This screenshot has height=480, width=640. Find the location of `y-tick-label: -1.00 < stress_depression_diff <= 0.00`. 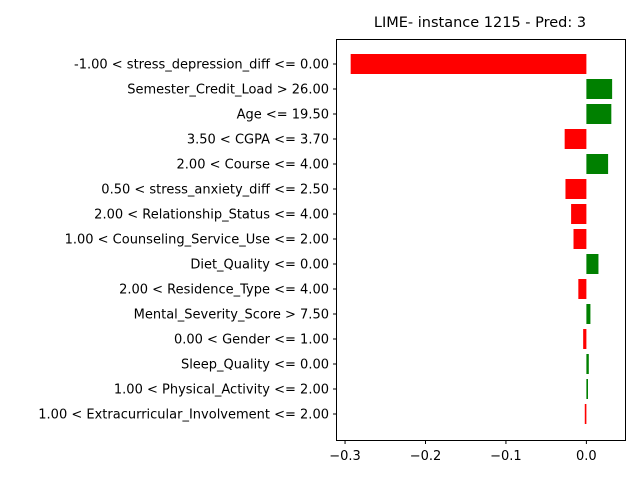

y-tick-label: -1.00 < stress_depression_diff <= 0.00 is located at coordinates (201, 65).